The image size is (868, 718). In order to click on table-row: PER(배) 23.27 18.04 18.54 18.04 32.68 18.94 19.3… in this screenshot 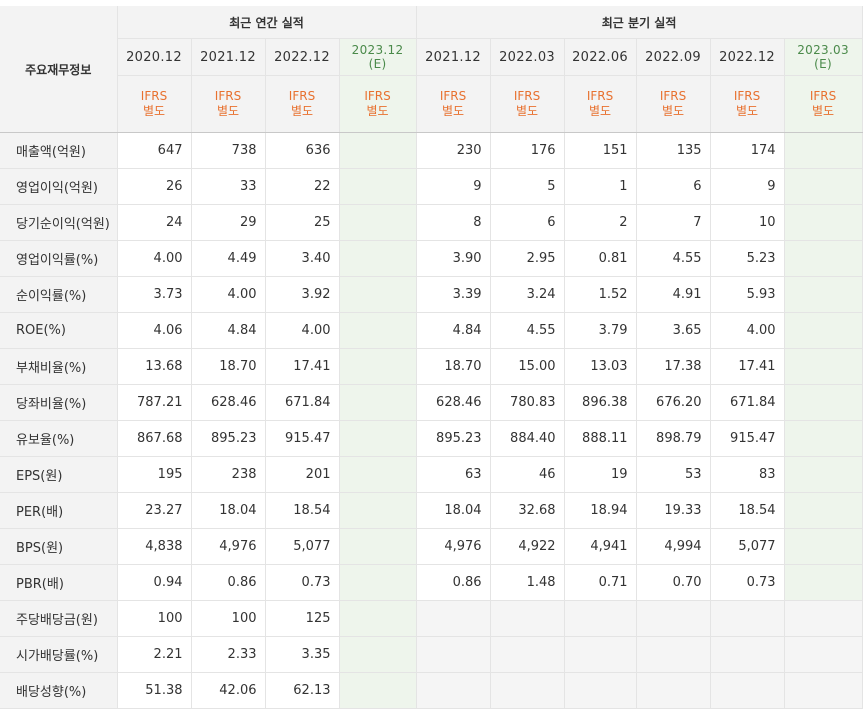, I will do `click(431, 510)`.